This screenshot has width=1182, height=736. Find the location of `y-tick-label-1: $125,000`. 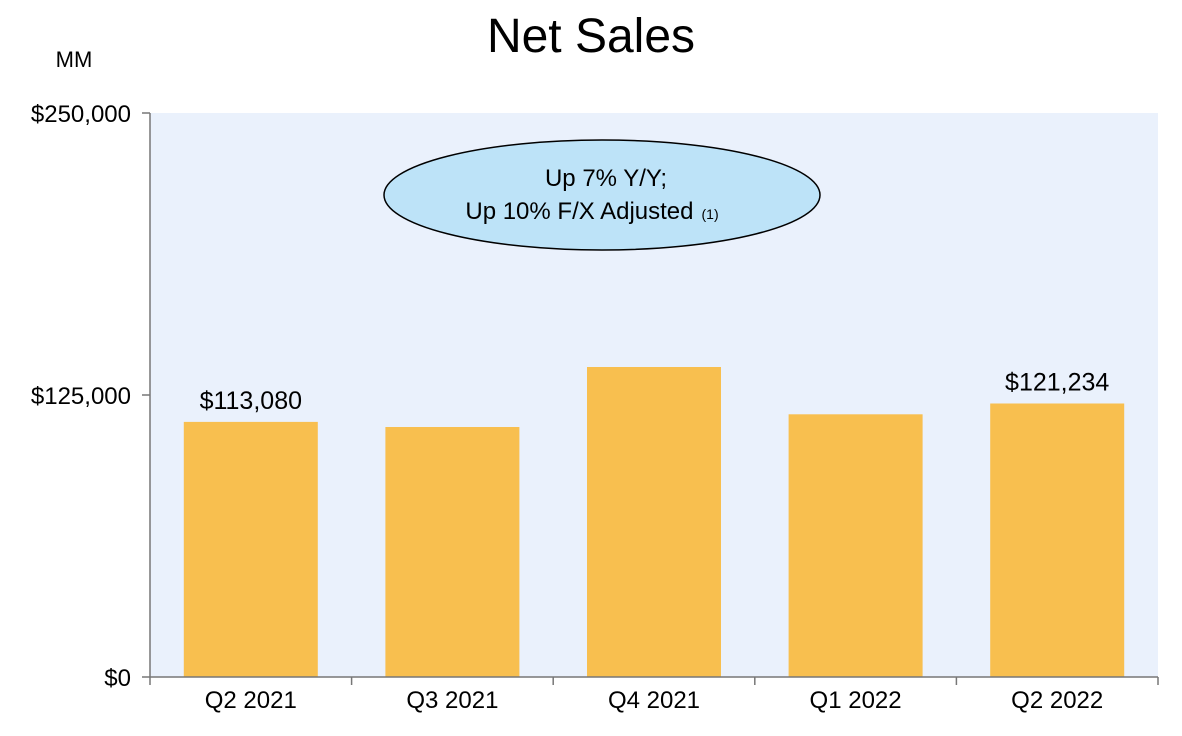

y-tick-label-1: $125,000 is located at coordinates (81, 396).